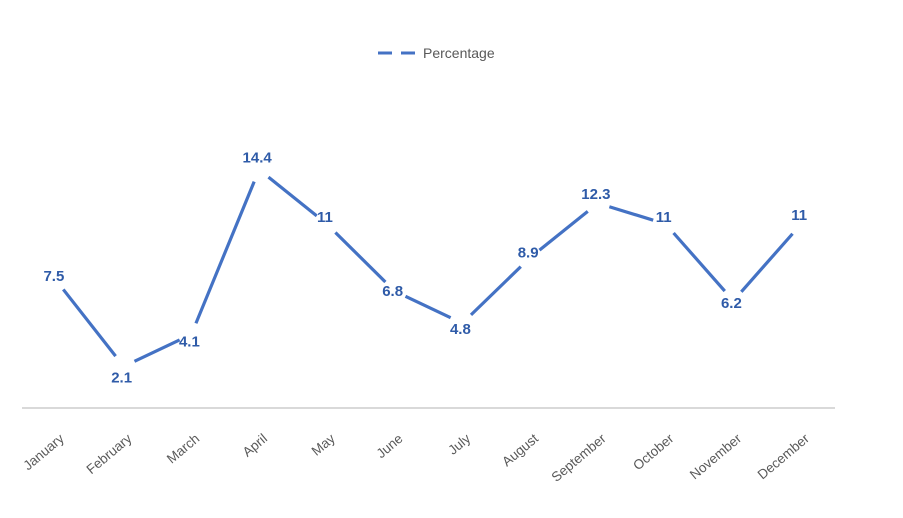 The width and height of the screenshot is (903, 518). I want to click on x-axis-label: April, so click(255, 445).